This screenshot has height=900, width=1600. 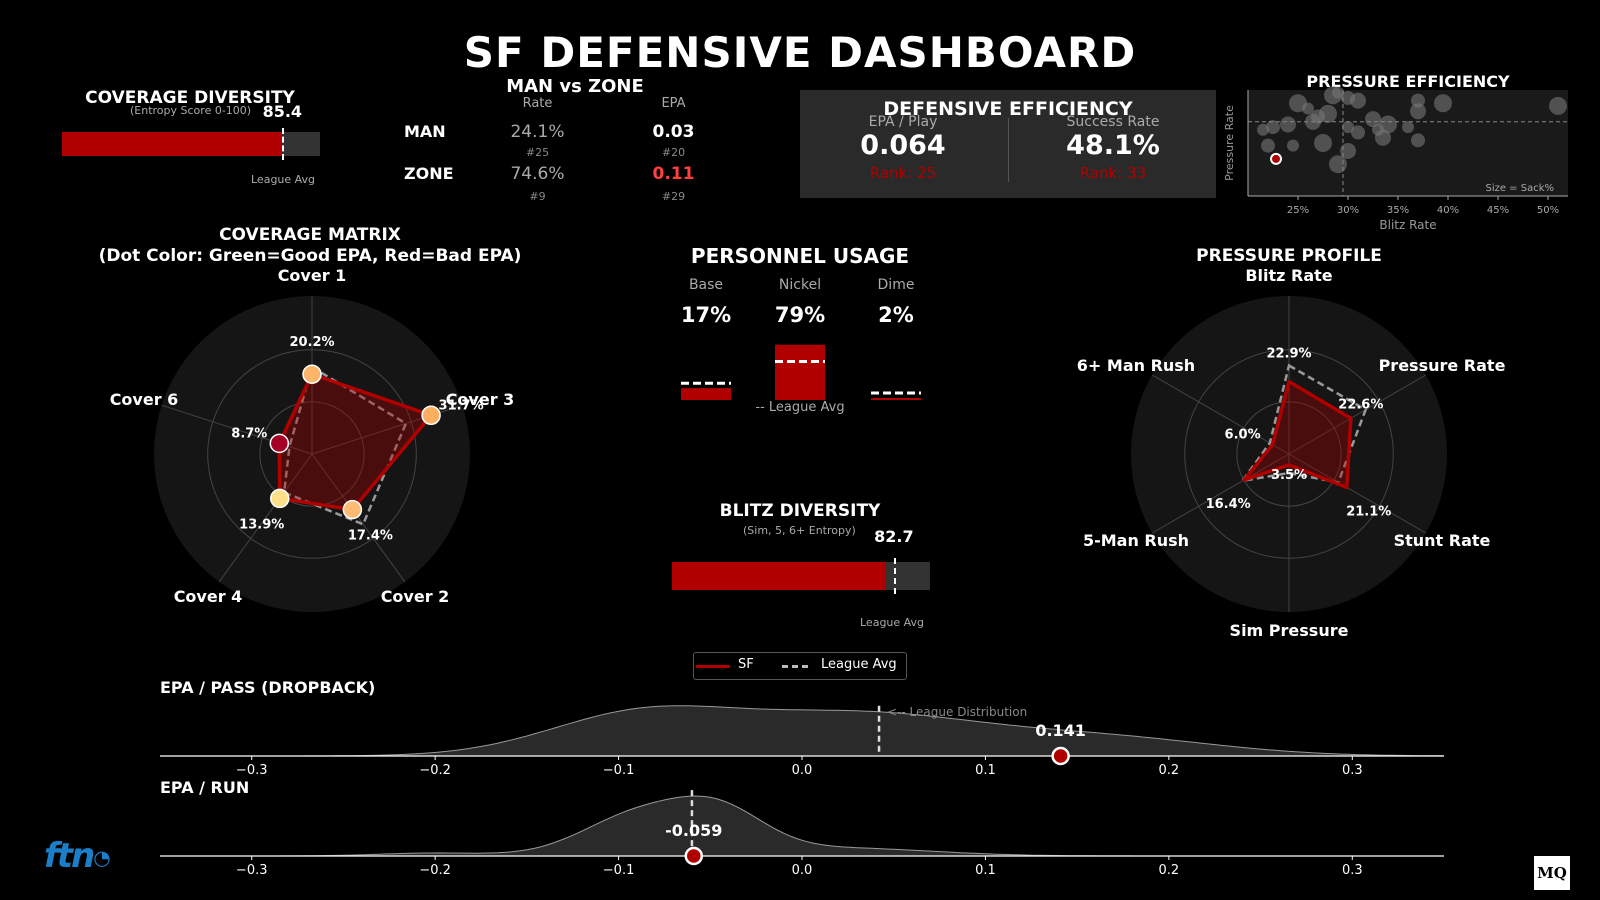 I want to click on pressure-efficiency-ylabel: Pressure Rate, so click(x=1229, y=143).